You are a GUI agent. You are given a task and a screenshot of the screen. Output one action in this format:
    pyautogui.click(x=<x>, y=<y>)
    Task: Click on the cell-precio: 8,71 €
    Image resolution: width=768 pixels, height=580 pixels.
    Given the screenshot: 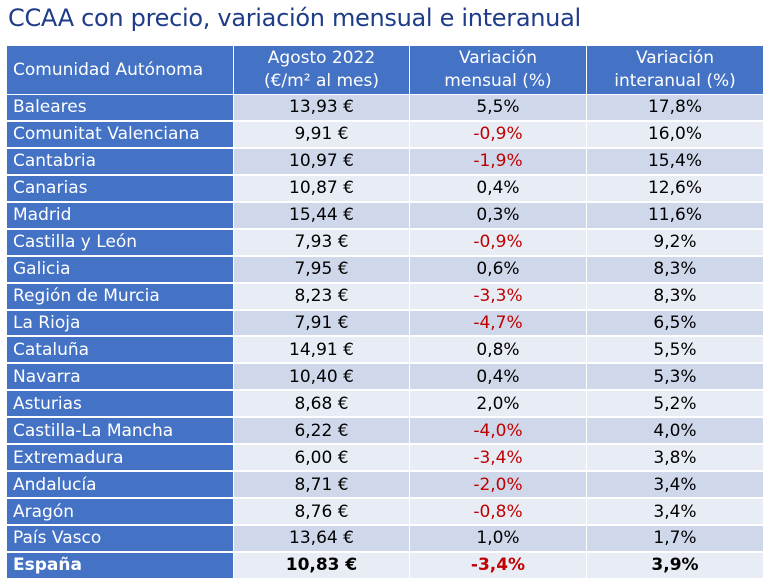 What is the action you would take?
    pyautogui.click(x=321, y=485)
    